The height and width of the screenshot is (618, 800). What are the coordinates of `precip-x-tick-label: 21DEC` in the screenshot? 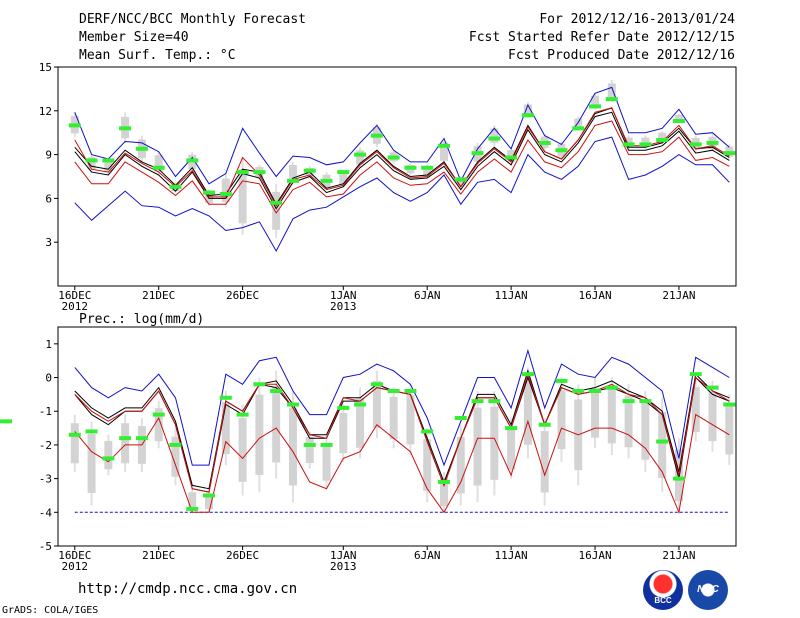 It's located at (158, 555).